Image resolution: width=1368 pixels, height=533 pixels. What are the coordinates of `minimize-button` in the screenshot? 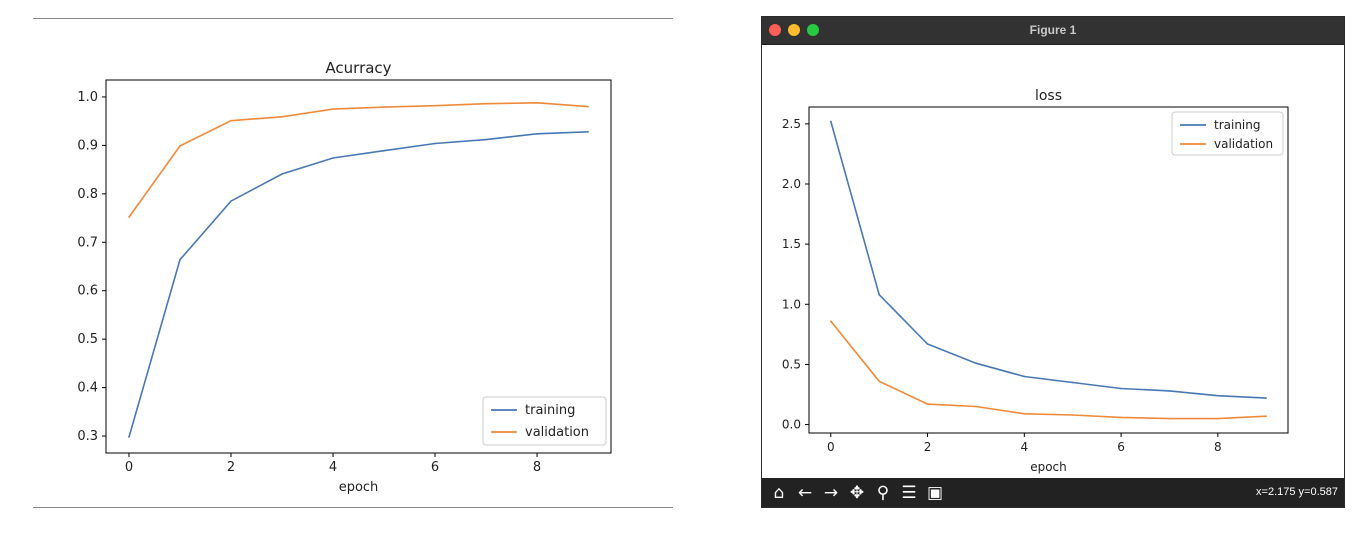 It's located at (794, 30).